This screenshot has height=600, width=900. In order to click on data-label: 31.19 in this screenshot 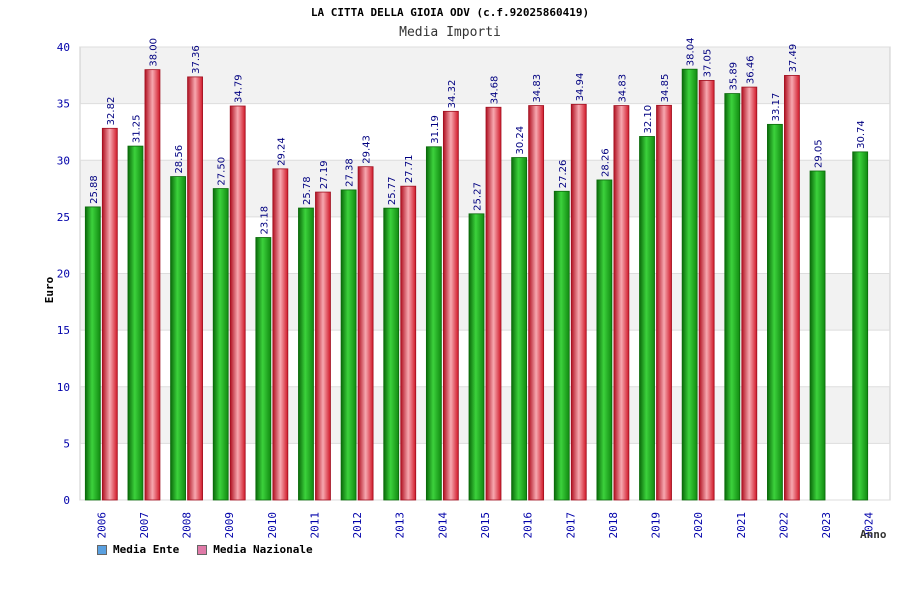, I will do `click(435, 129)`.